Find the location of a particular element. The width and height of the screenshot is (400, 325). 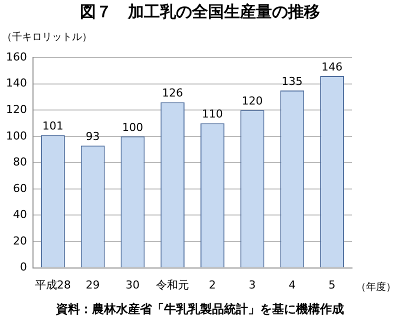

x-tick-label: 30 is located at coordinates (133, 285).